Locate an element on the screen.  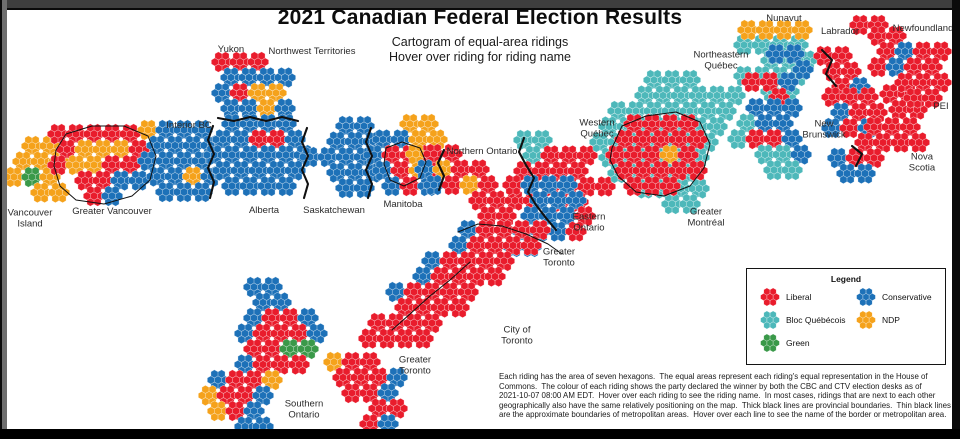
window-frame-left-edge is located at coordinates (1, 219).